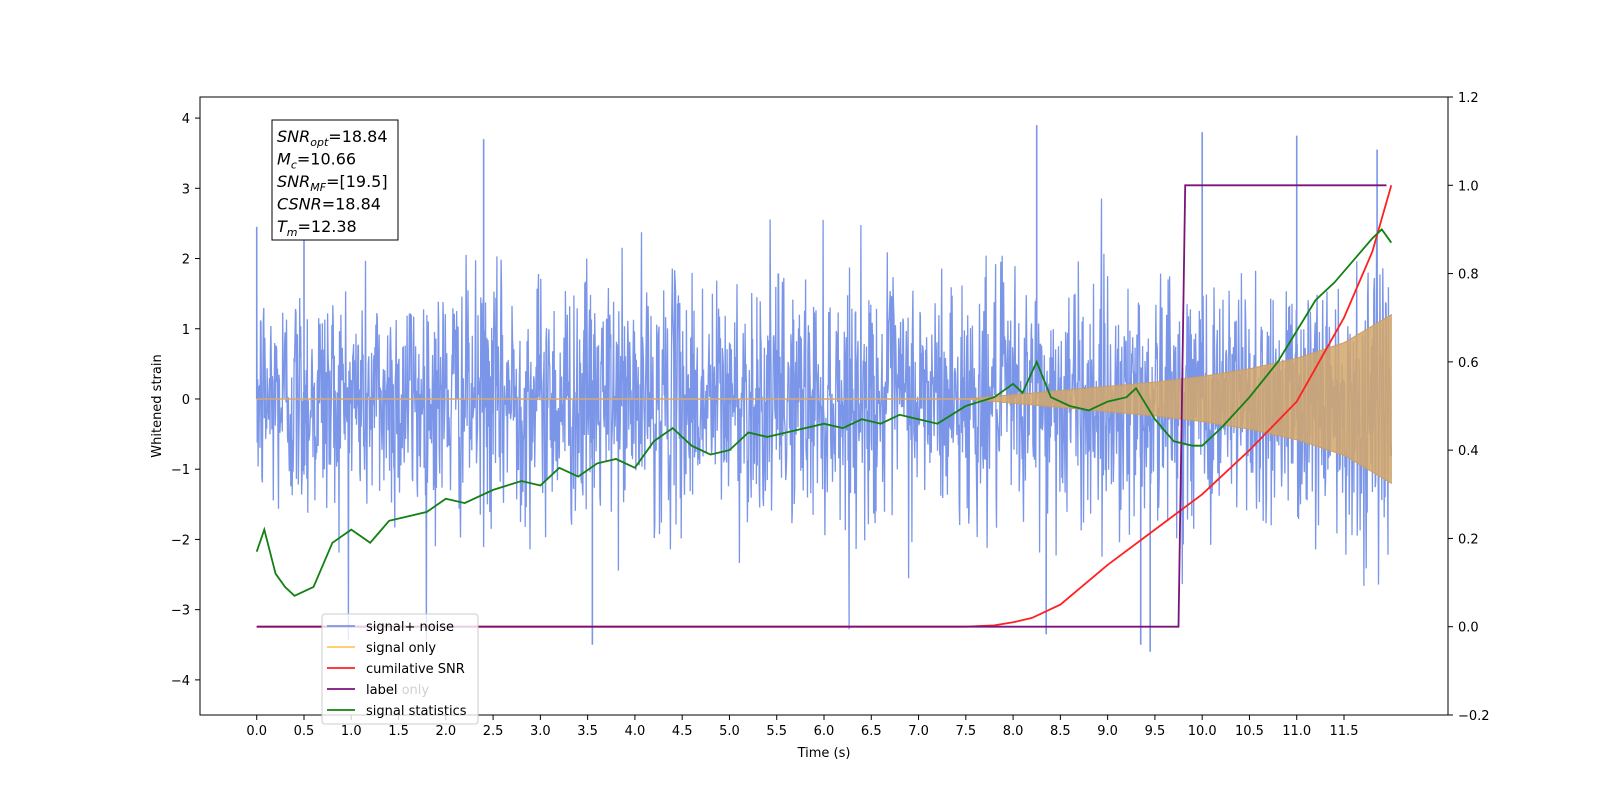  Describe the element at coordinates (1249, 731) in the screenshot. I see `x-tick-label: 10.5` at that location.